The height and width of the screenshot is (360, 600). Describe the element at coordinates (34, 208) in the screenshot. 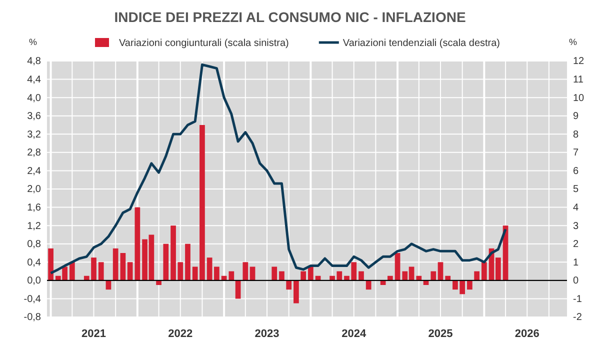

I see `y-tick-label: 1,6` at that location.